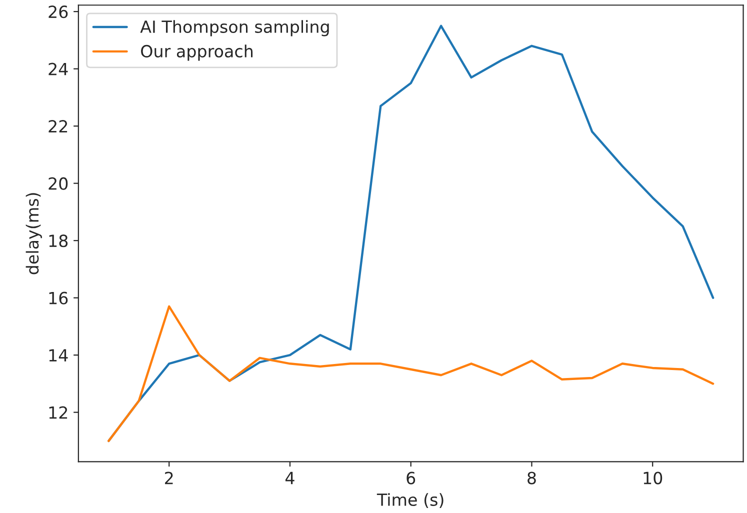  What do you see at coordinates (58, 412) in the screenshot?
I see `y-tick-label: 12` at bounding box center [58, 412].